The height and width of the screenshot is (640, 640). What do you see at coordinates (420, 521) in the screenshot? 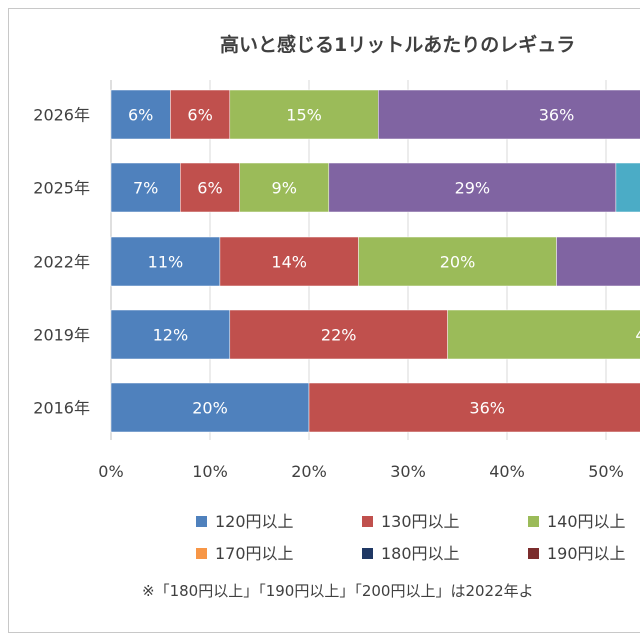
I see `legend-label-130: 130円以上` at bounding box center [420, 521].